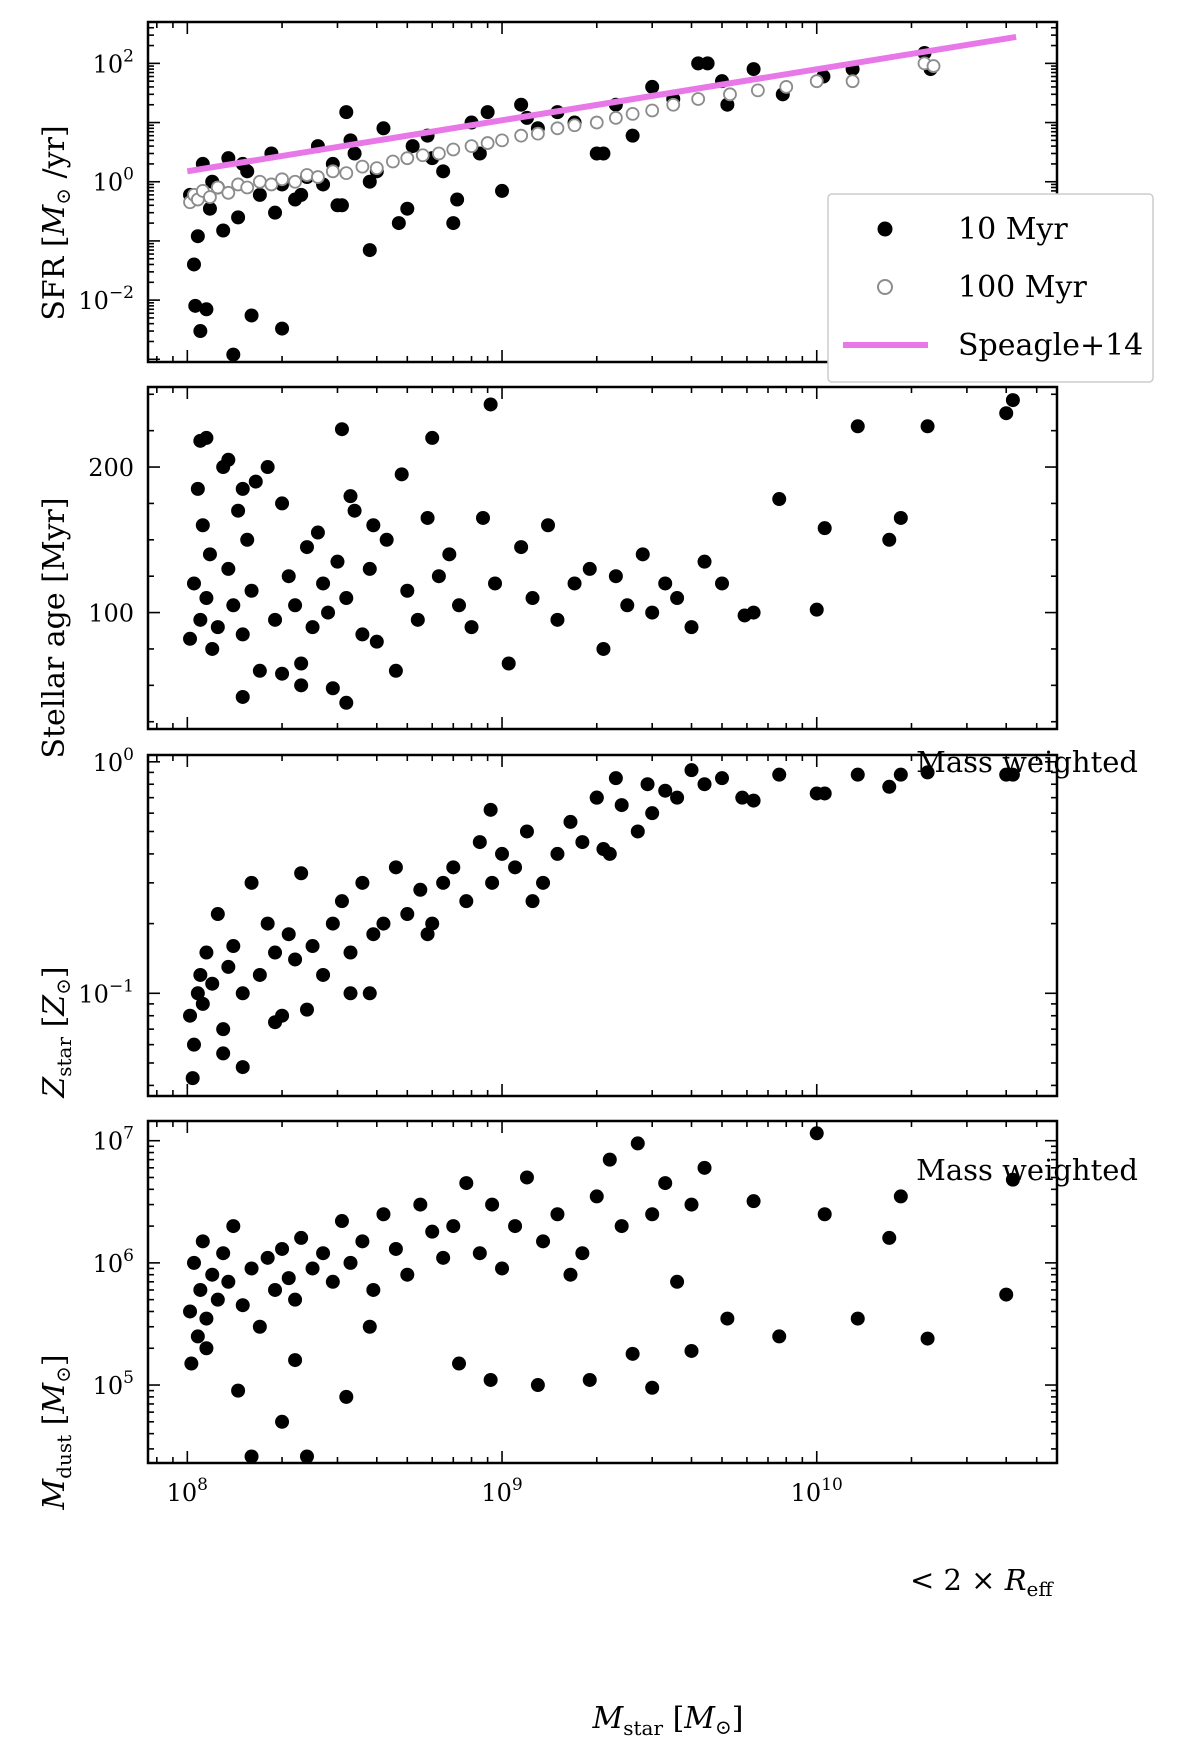  I want to click on x-tick-label: 1010, so click(817, 1491).